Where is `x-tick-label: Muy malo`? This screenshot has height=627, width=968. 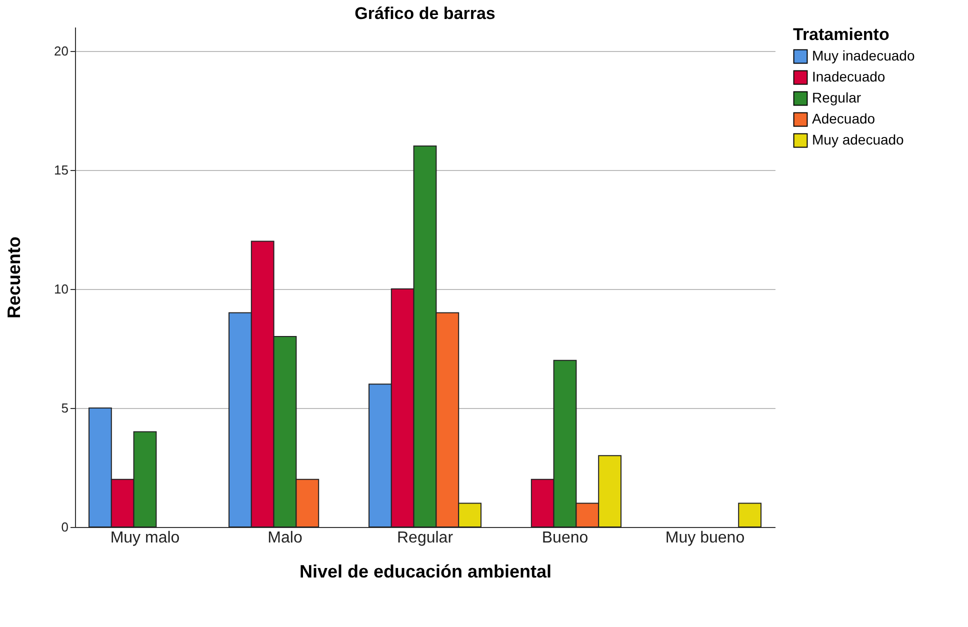
x-tick-label: Muy malo is located at coordinates (145, 538).